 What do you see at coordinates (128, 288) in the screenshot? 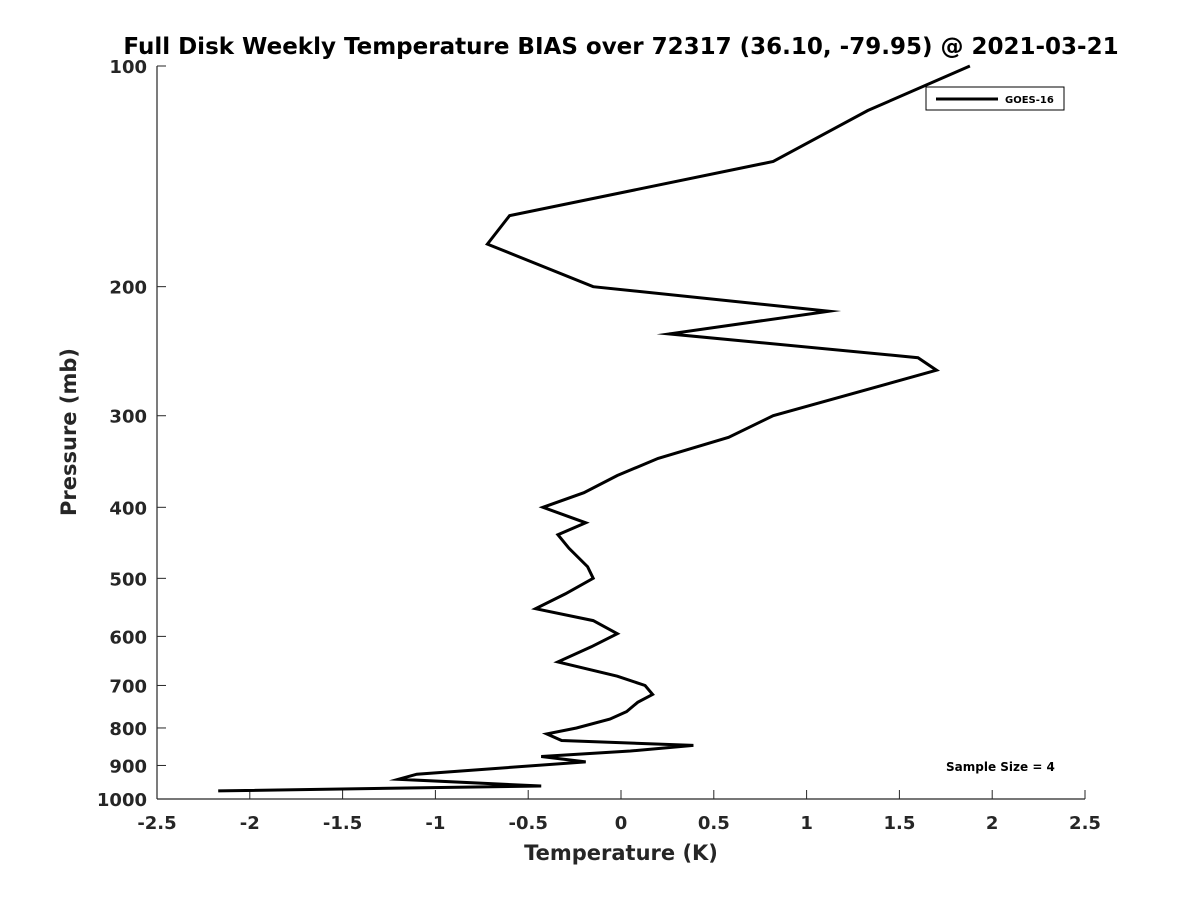
I see `y-tick-label: 200` at bounding box center [128, 288].